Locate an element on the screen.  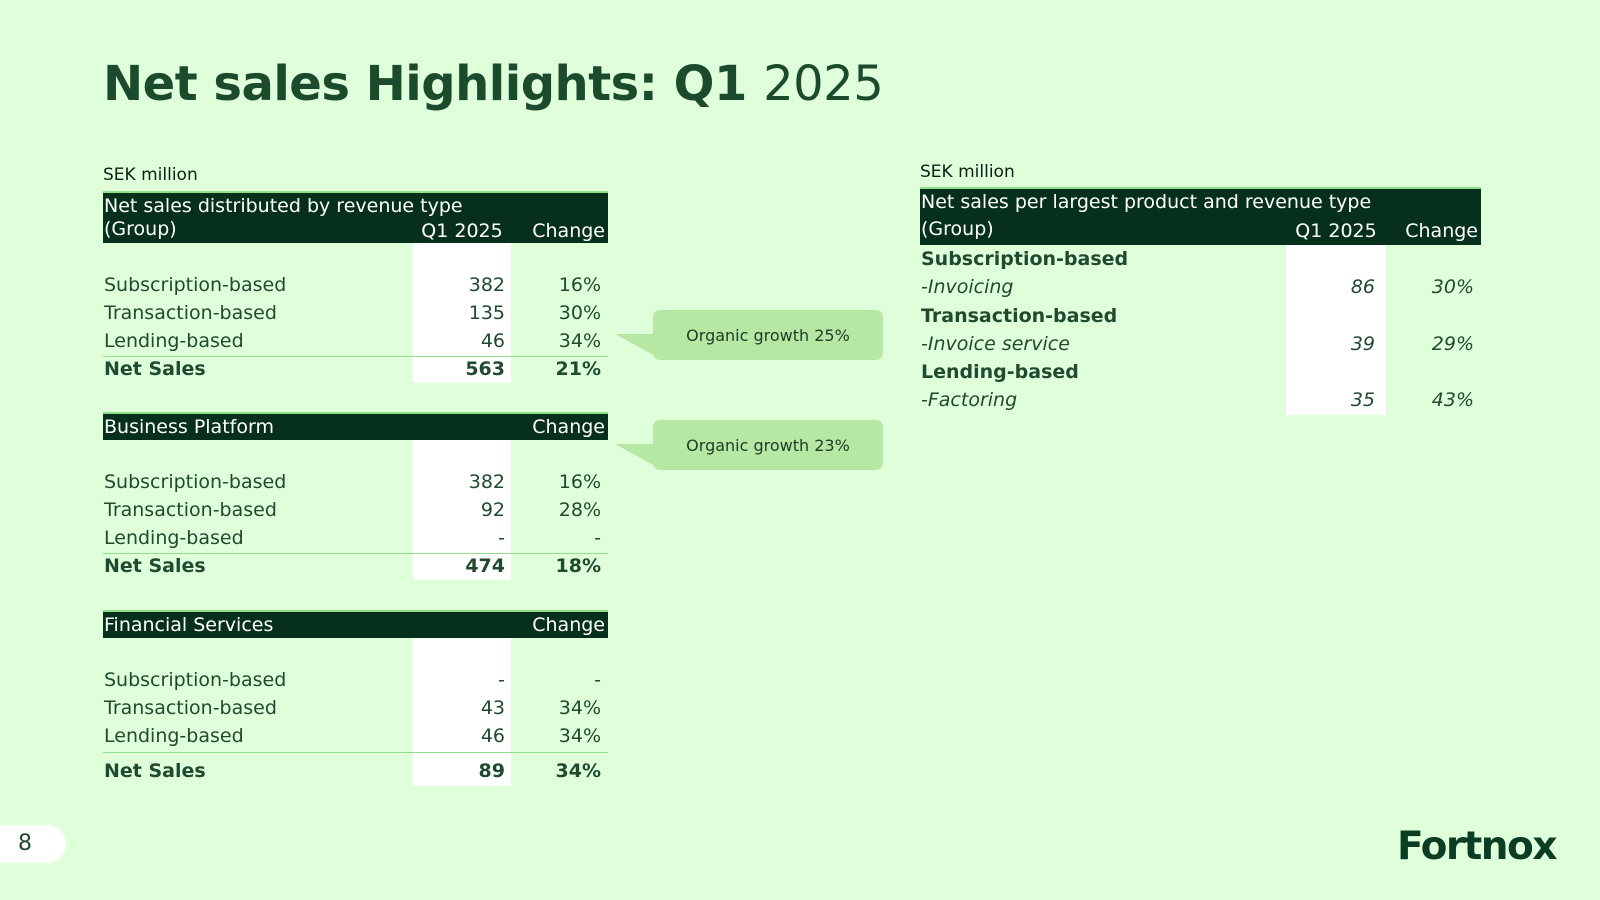
table-row: Transaction-based 92 28% is located at coordinates (355, 510).